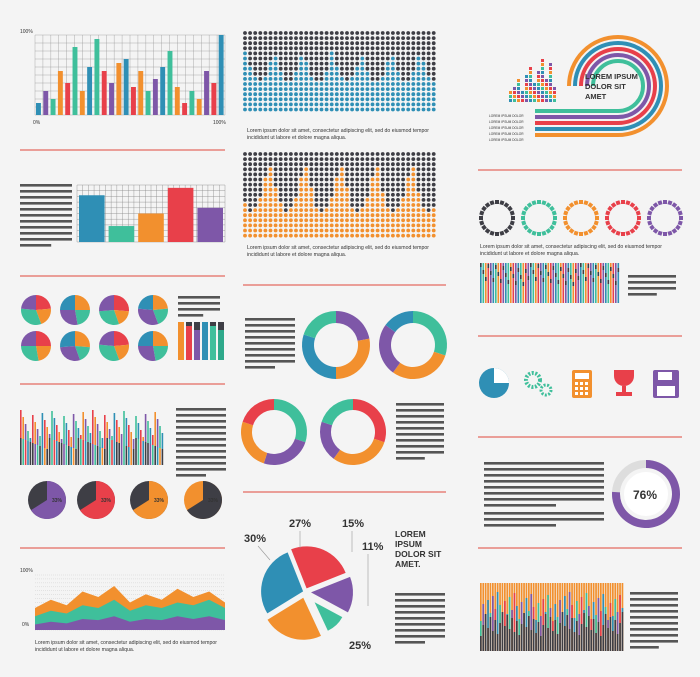 The height and width of the screenshot is (677, 700). What do you see at coordinates (599, 86) in the screenshot?
I see `arc-stroke` at bounding box center [599, 86].